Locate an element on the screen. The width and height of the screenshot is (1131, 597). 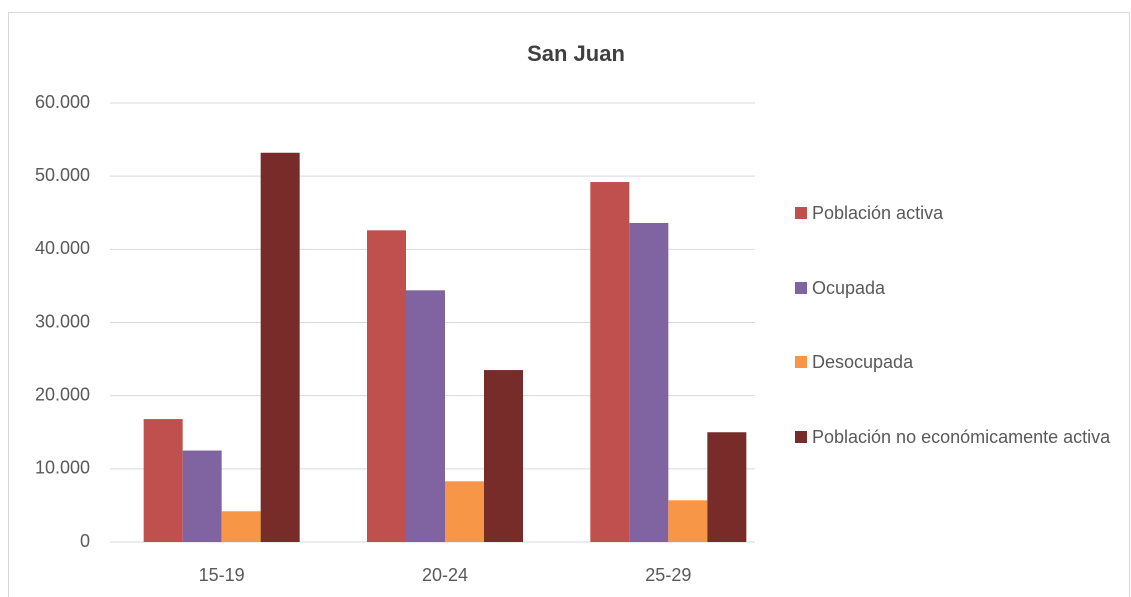
legend-label: Desocupada is located at coordinates (863, 362).